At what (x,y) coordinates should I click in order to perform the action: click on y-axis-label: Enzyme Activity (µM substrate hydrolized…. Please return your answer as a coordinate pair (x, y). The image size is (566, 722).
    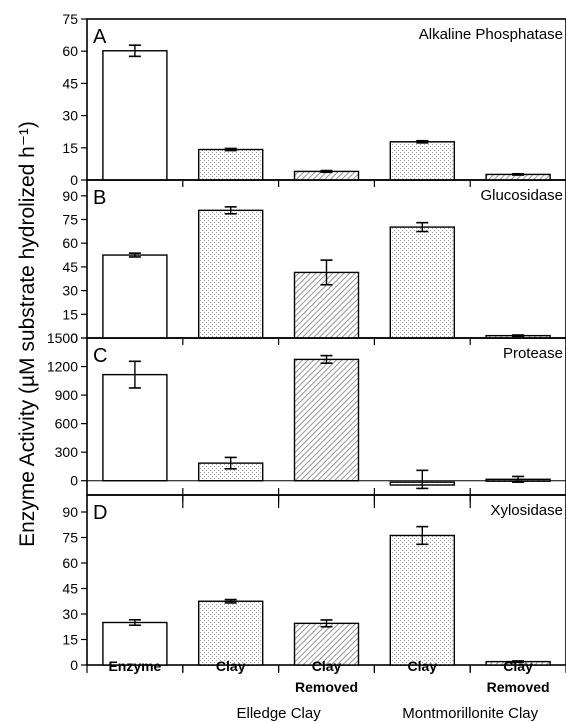
    Looking at the image, I should click on (27, 334).